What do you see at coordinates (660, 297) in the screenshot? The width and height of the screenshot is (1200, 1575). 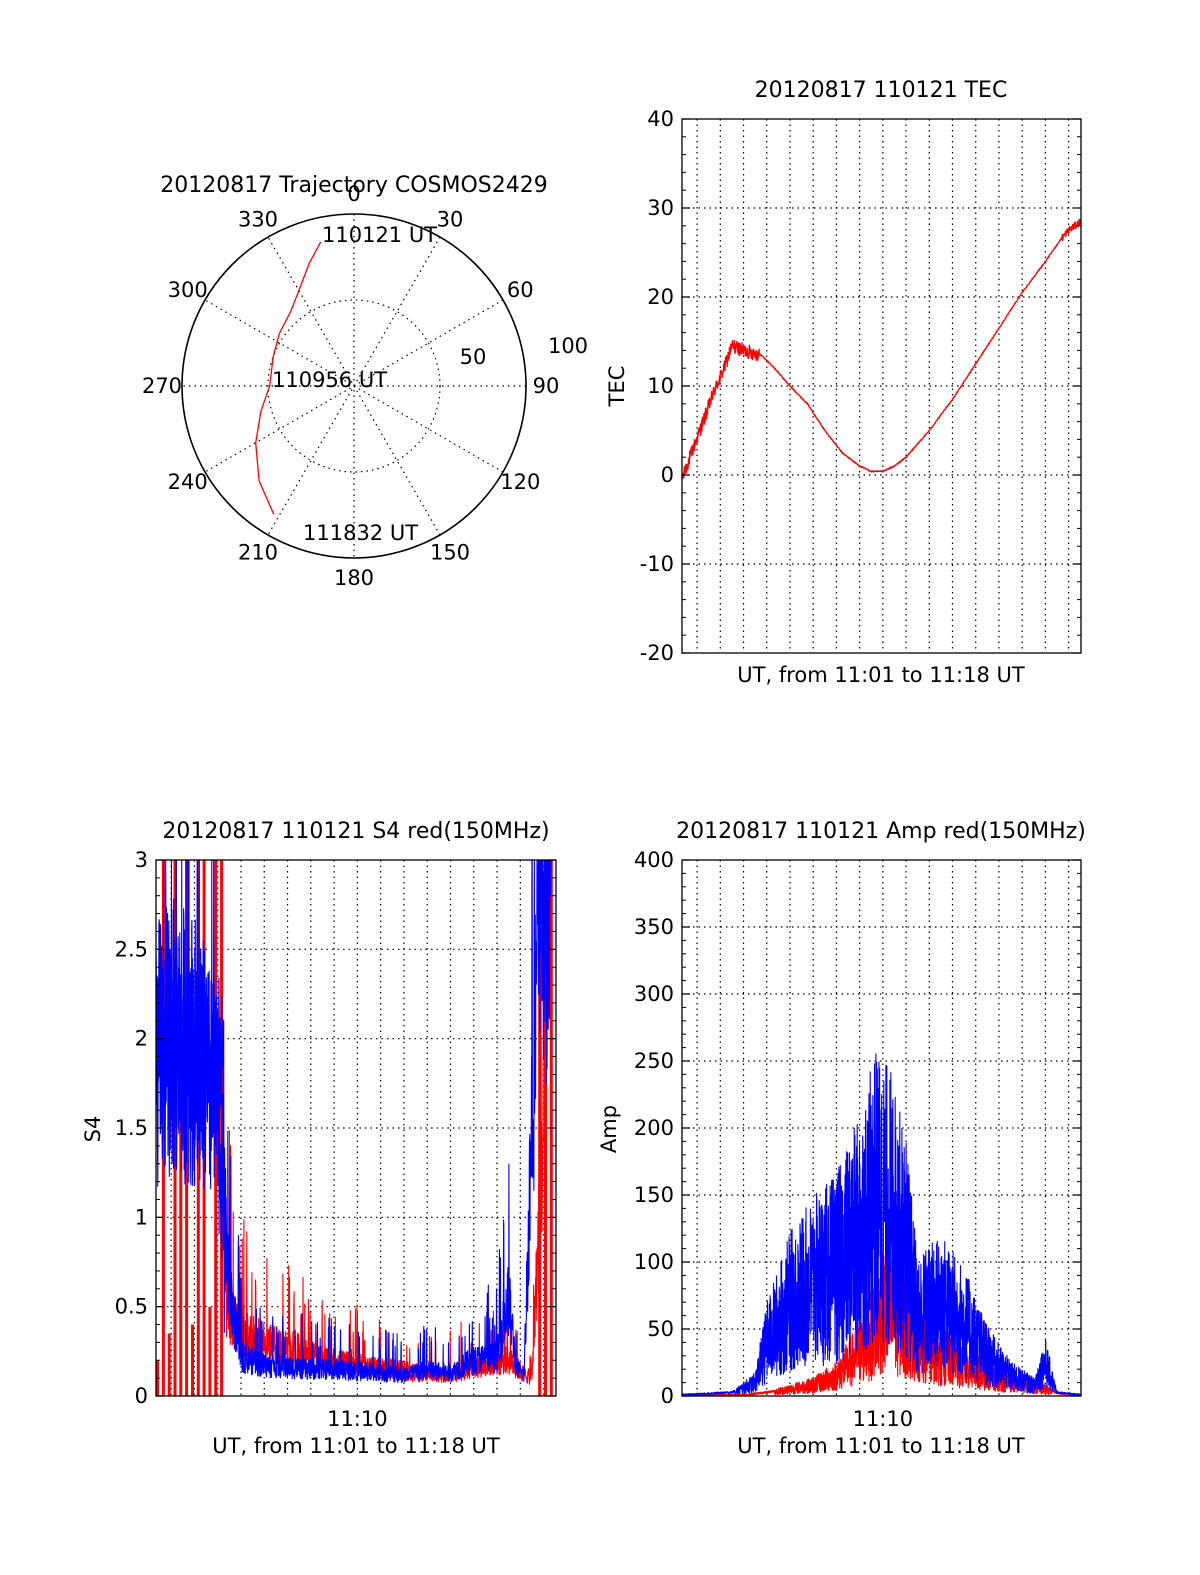 I see `y-tick-label: 20` at bounding box center [660, 297].